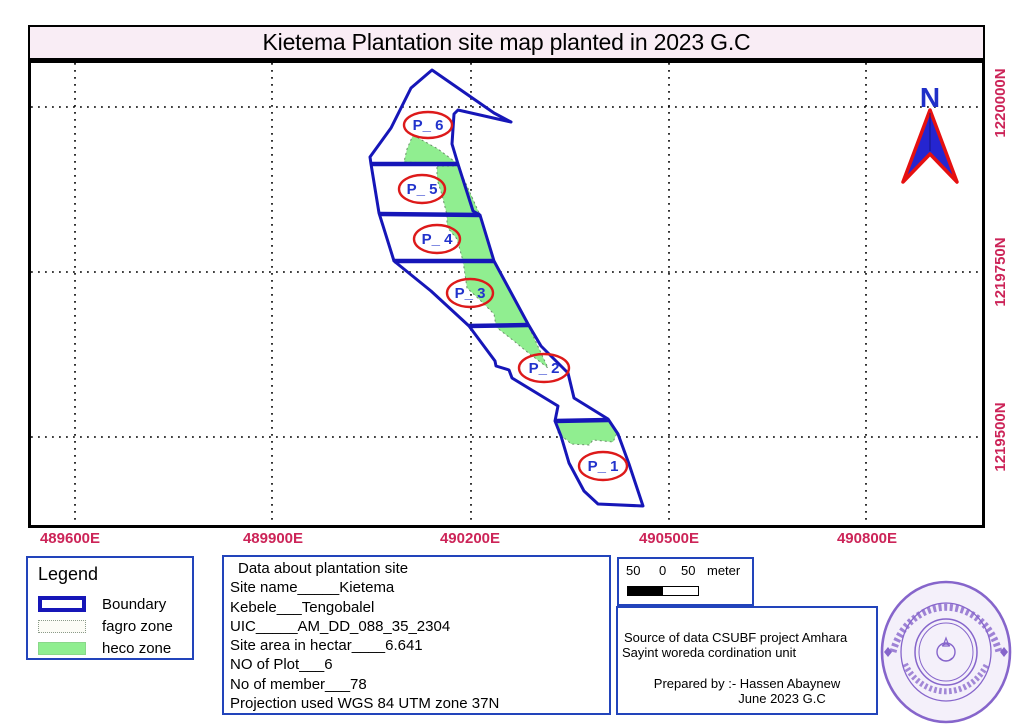  I want to click on boundary-swatch, so click(62, 604).